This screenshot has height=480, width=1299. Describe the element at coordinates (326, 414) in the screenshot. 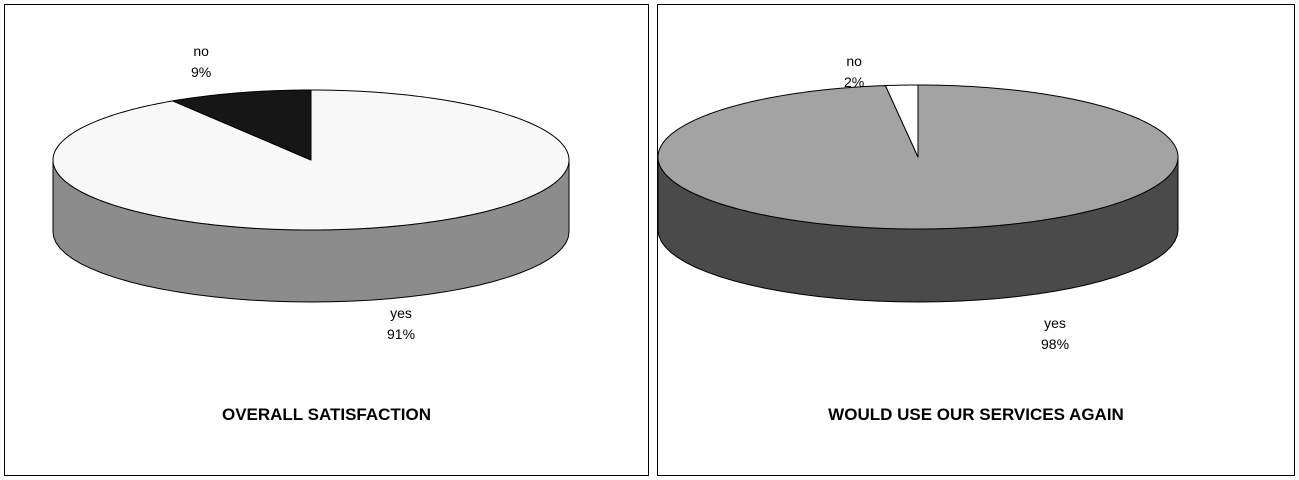

I see `chart-title: OVERALL SATISFACTION` at that location.